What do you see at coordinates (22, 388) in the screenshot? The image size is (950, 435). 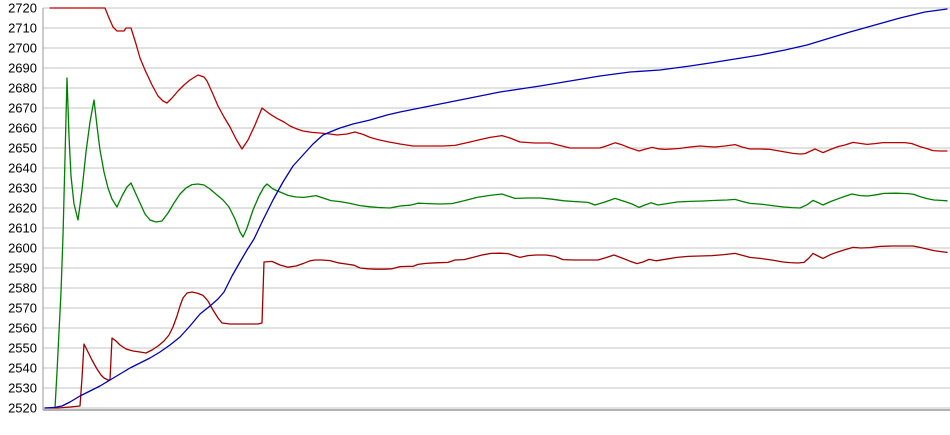 I see `y-axis-tick-label: 2530` at bounding box center [22, 388].